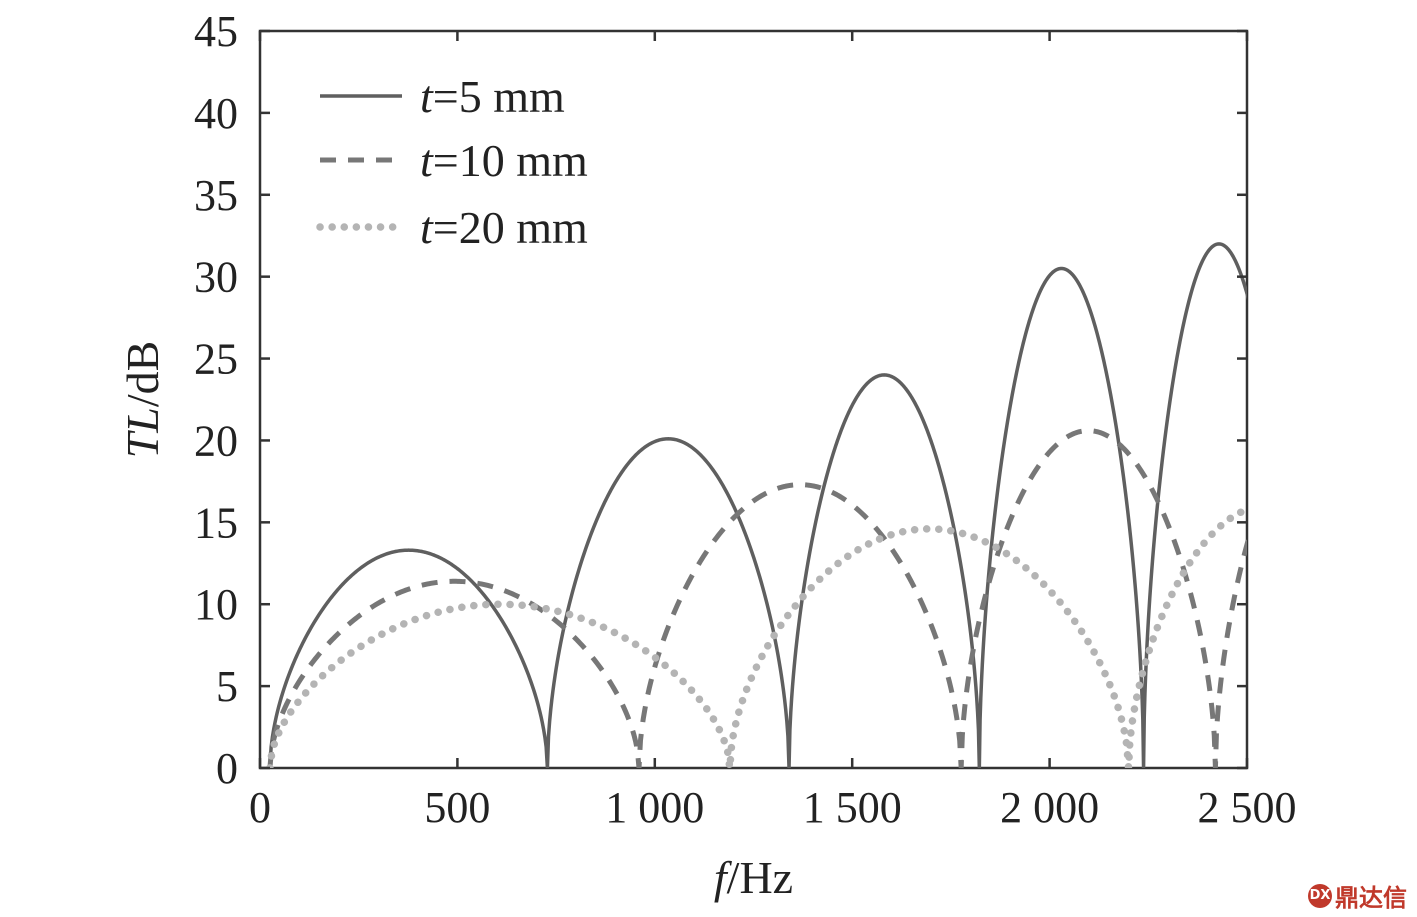 This screenshot has height=917, width=1417. What do you see at coordinates (216, 522) in the screenshot?
I see `y-tick-label: 15` at bounding box center [216, 522].